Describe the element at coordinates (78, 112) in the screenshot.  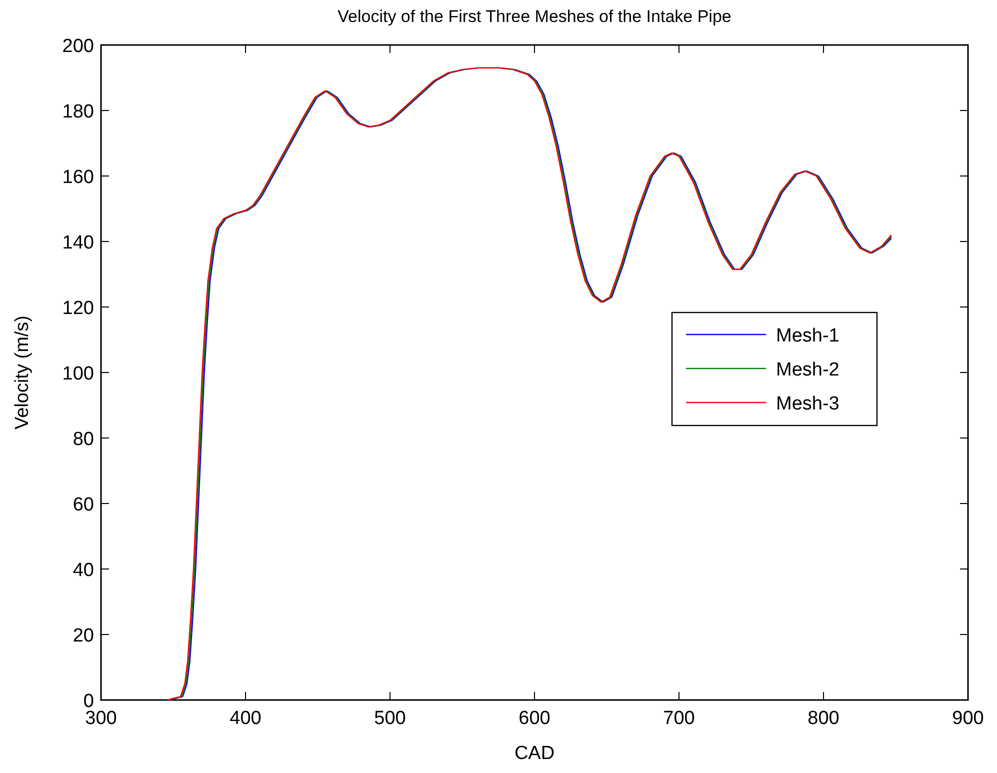
I see `y-tick-label: 180` at that location.